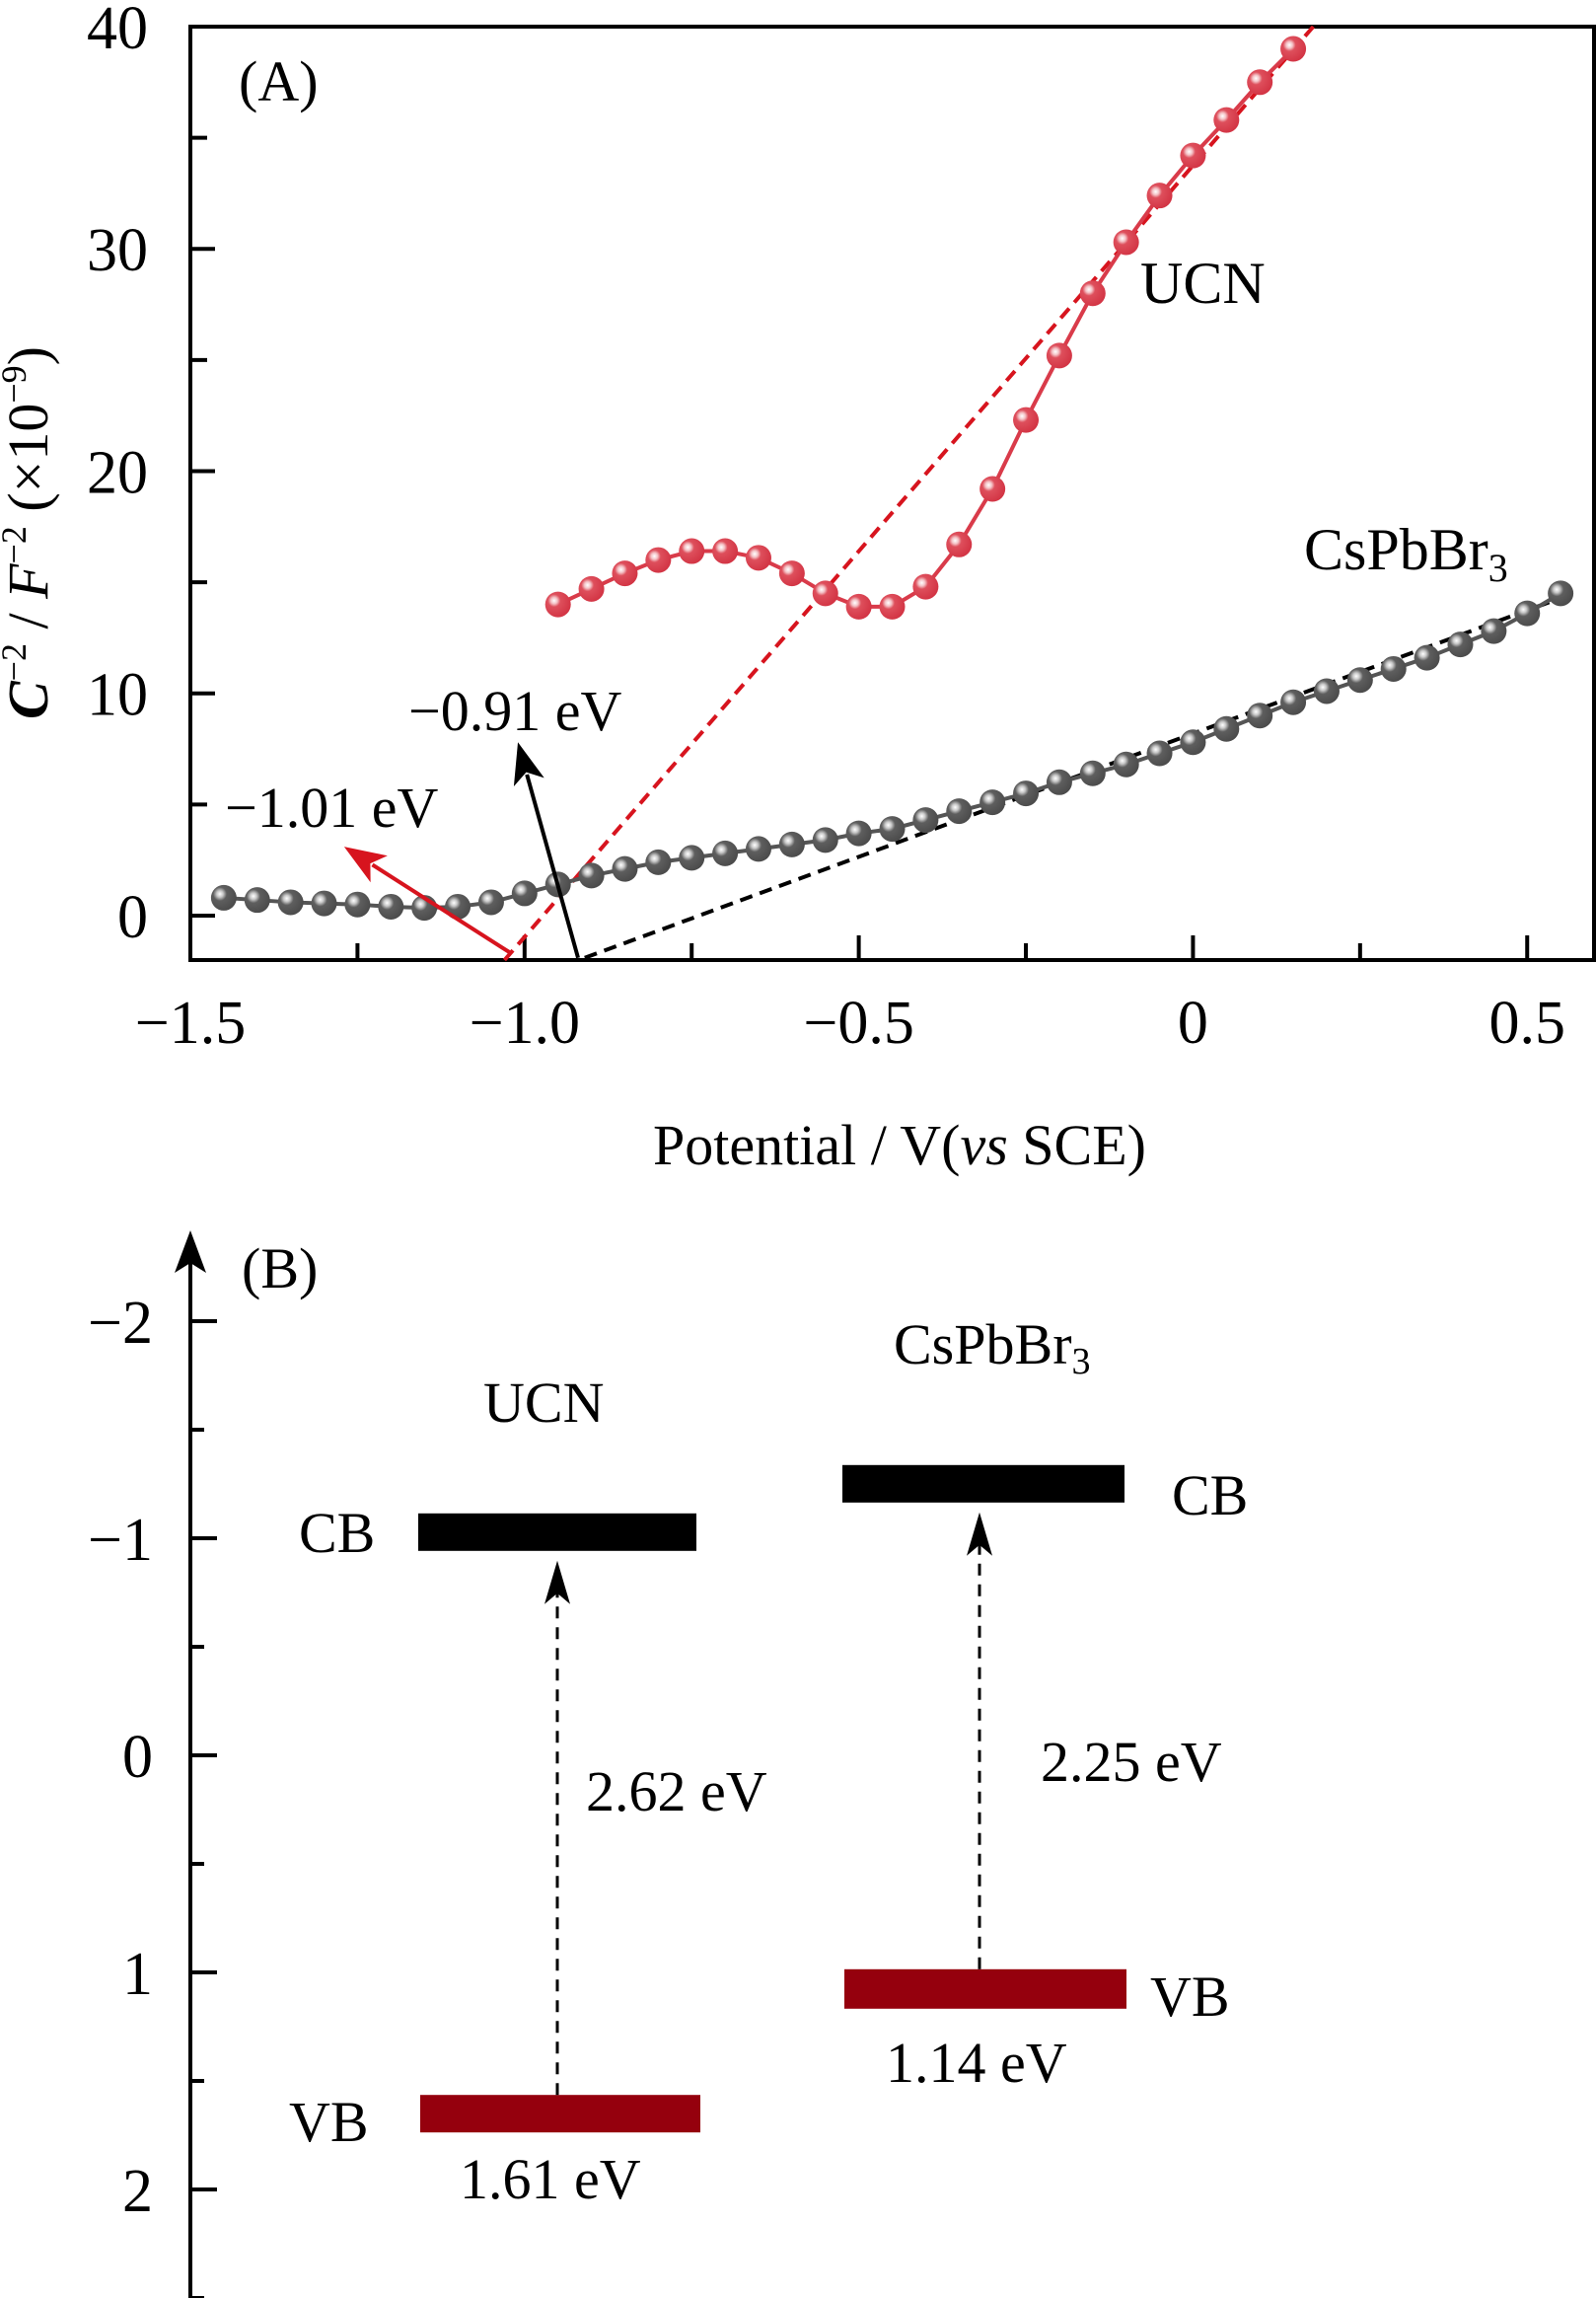 The width and height of the screenshot is (1596, 2298). What do you see at coordinates (120, 1324) in the screenshot?
I see `energy-tick-label: −2` at bounding box center [120, 1324].